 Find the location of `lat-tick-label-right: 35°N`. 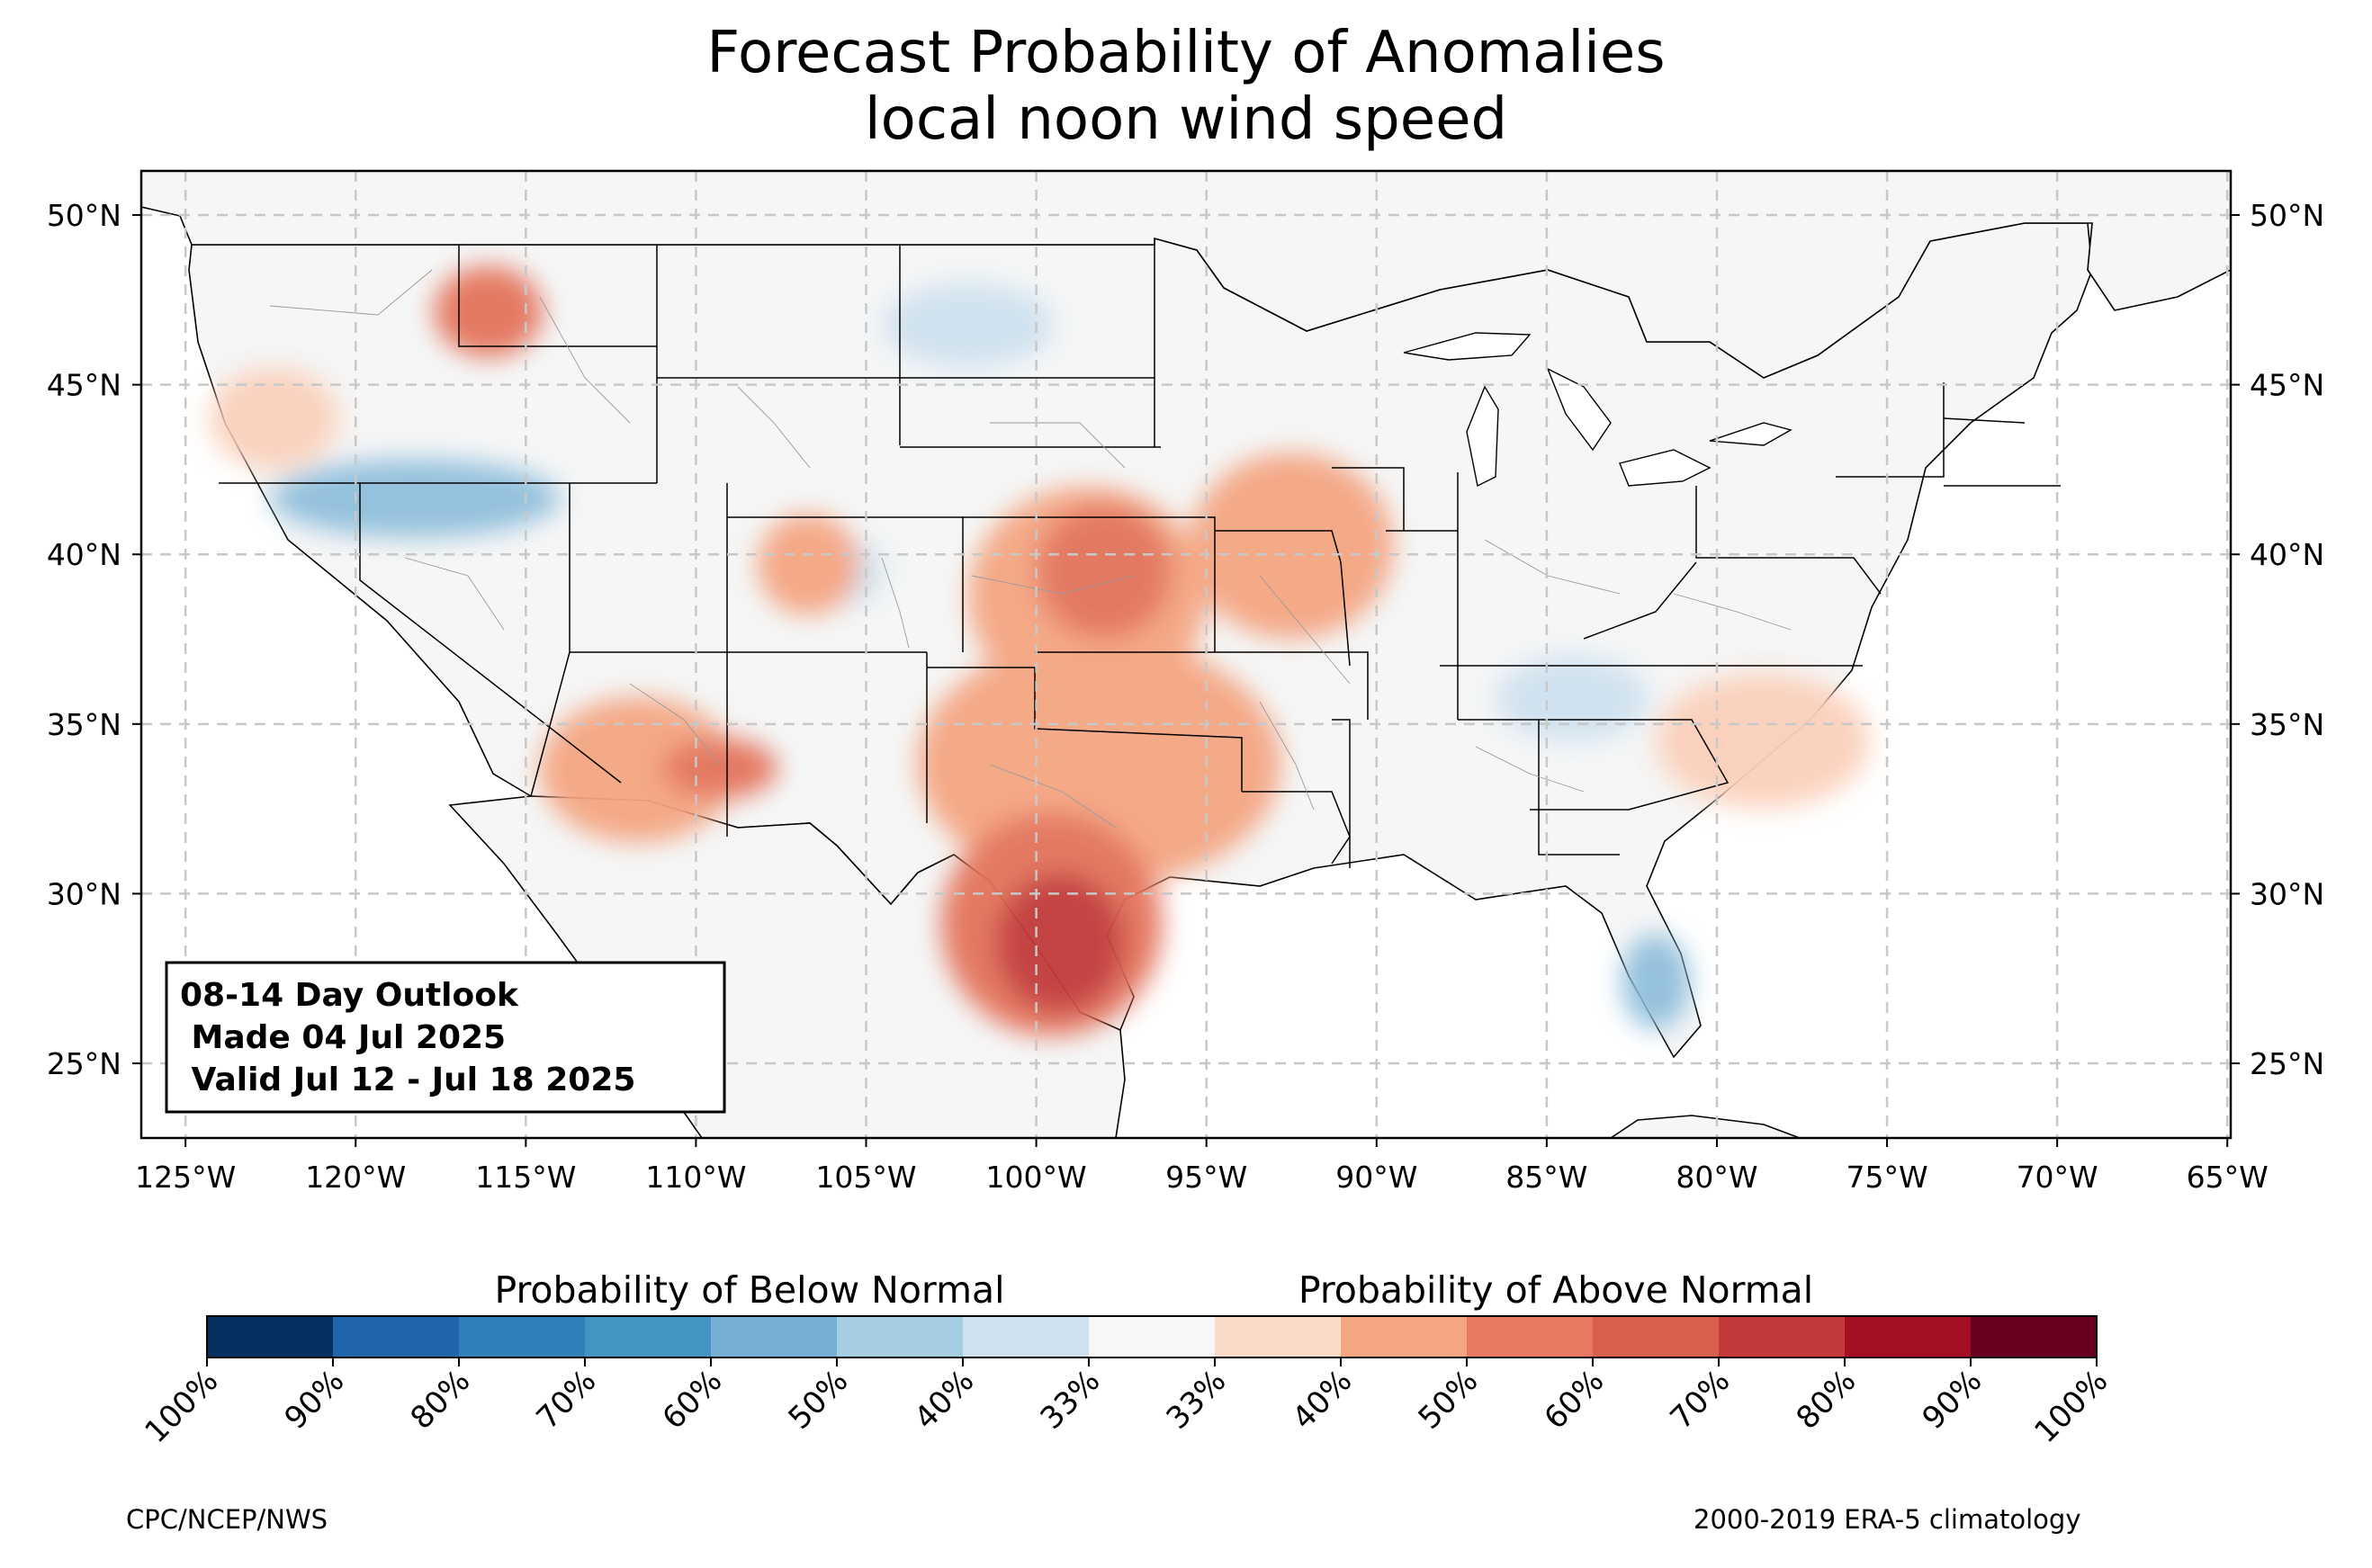

lat-tick-label-right: 35°N is located at coordinates (2287, 724).